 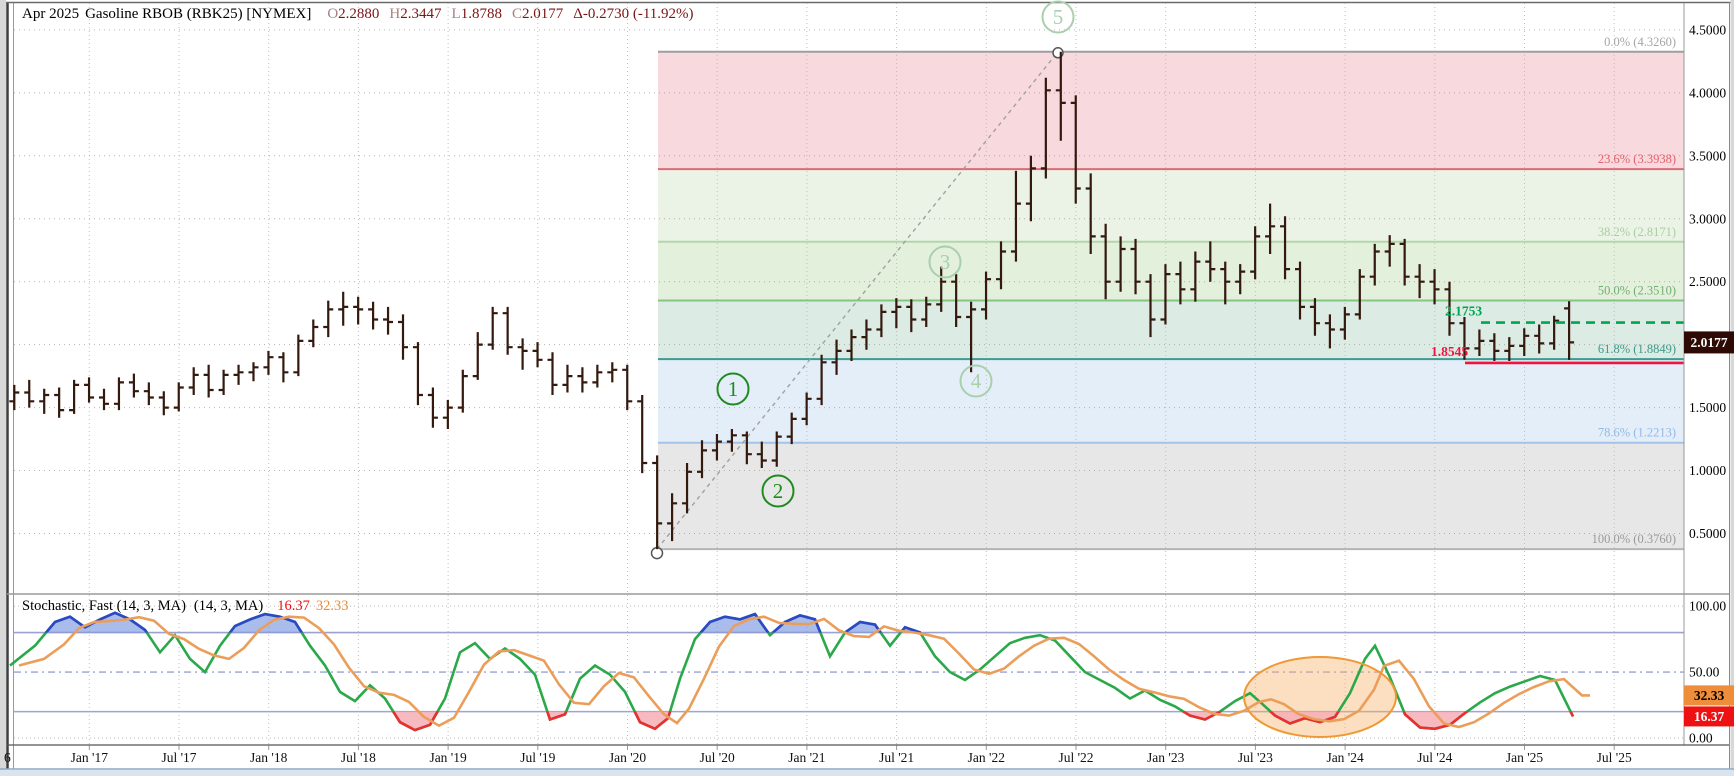 I want to click on svg-text: 100.00, so click(x=1707, y=606).